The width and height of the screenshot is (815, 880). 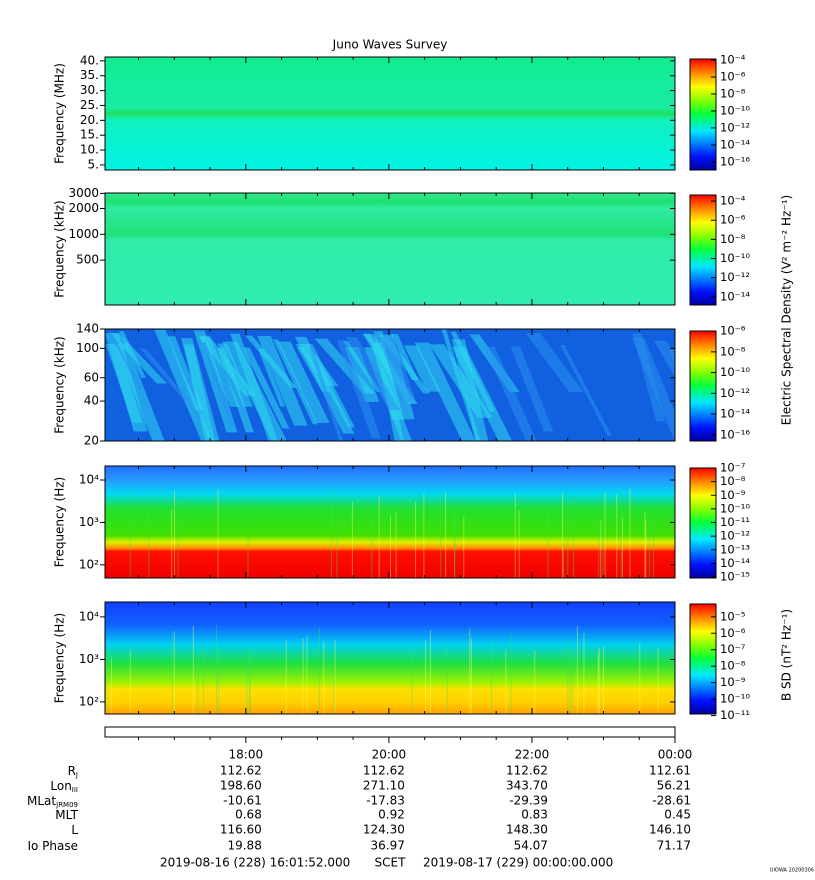 What do you see at coordinates (787, 655) in the screenshot?
I see `colorbar-label: B SD (nT² Hz⁻¹)` at bounding box center [787, 655].